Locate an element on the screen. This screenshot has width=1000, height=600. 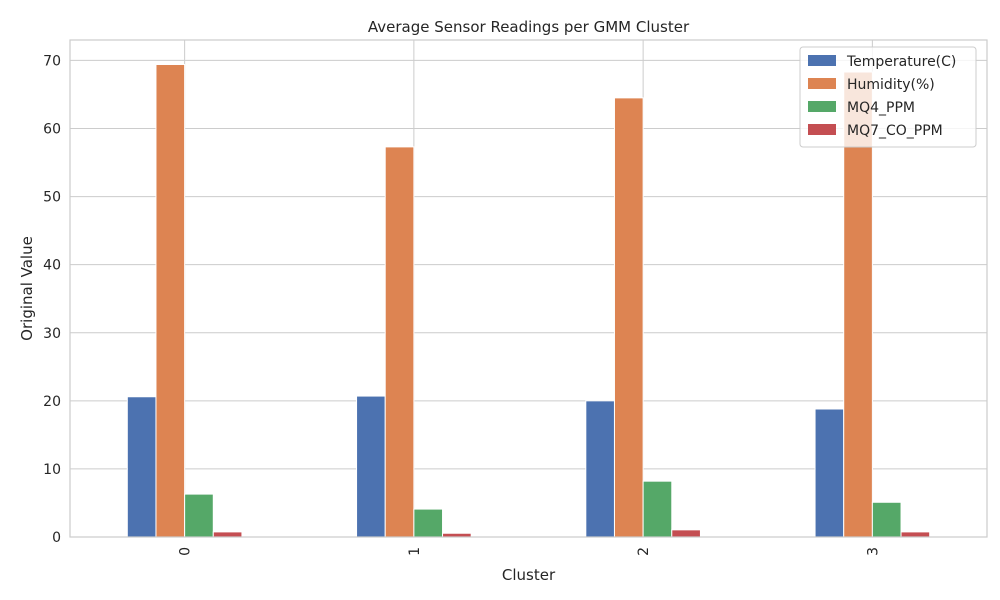
legend-label: Temperature(C) is located at coordinates (901, 62).